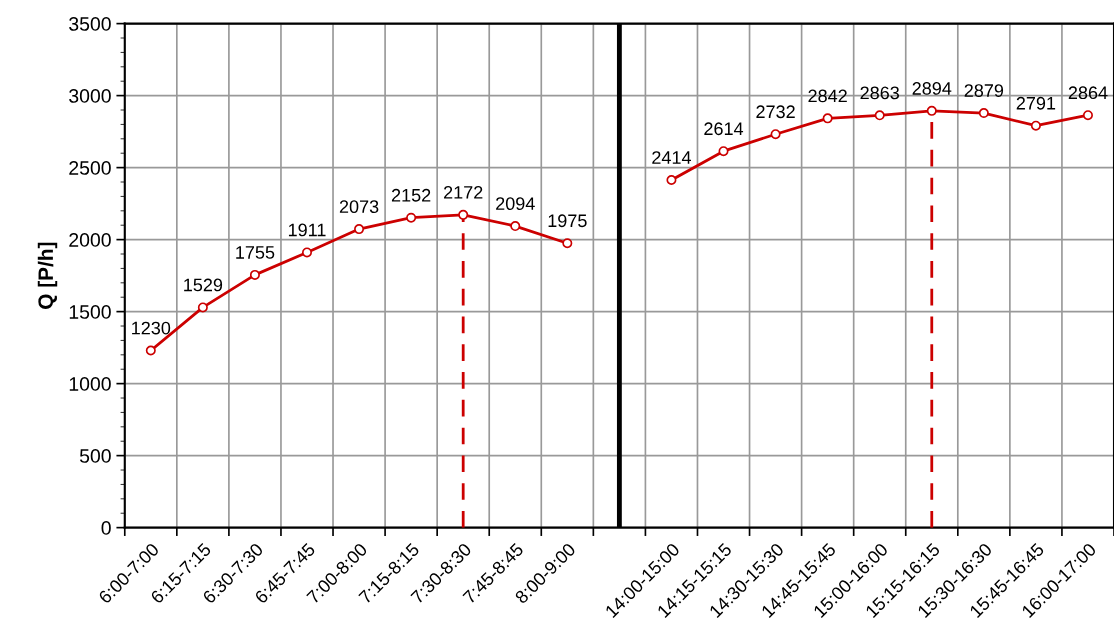 This screenshot has width=1114, height=638. I want to click on data-label: 2842, so click(827, 96).